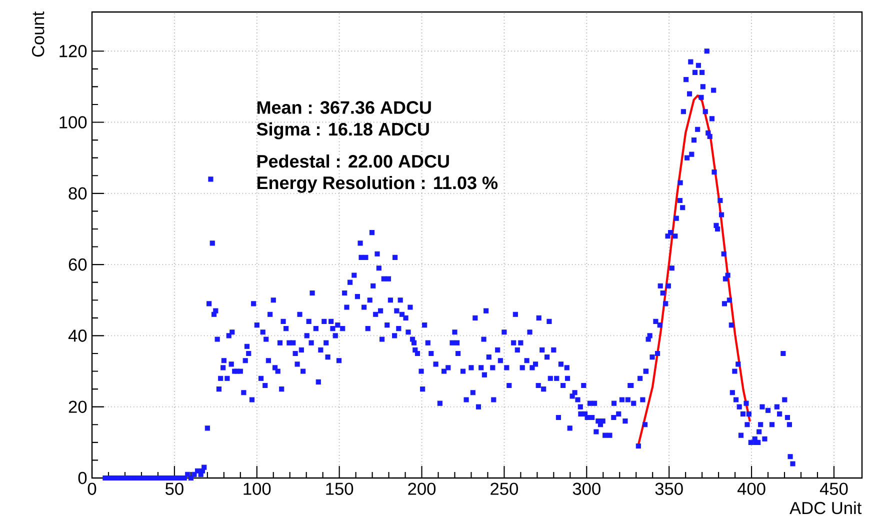 This screenshot has height=521, width=872. What do you see at coordinates (344, 107) in the screenshot?
I see `annotation: Mean : 367.36 ADCU` at bounding box center [344, 107].